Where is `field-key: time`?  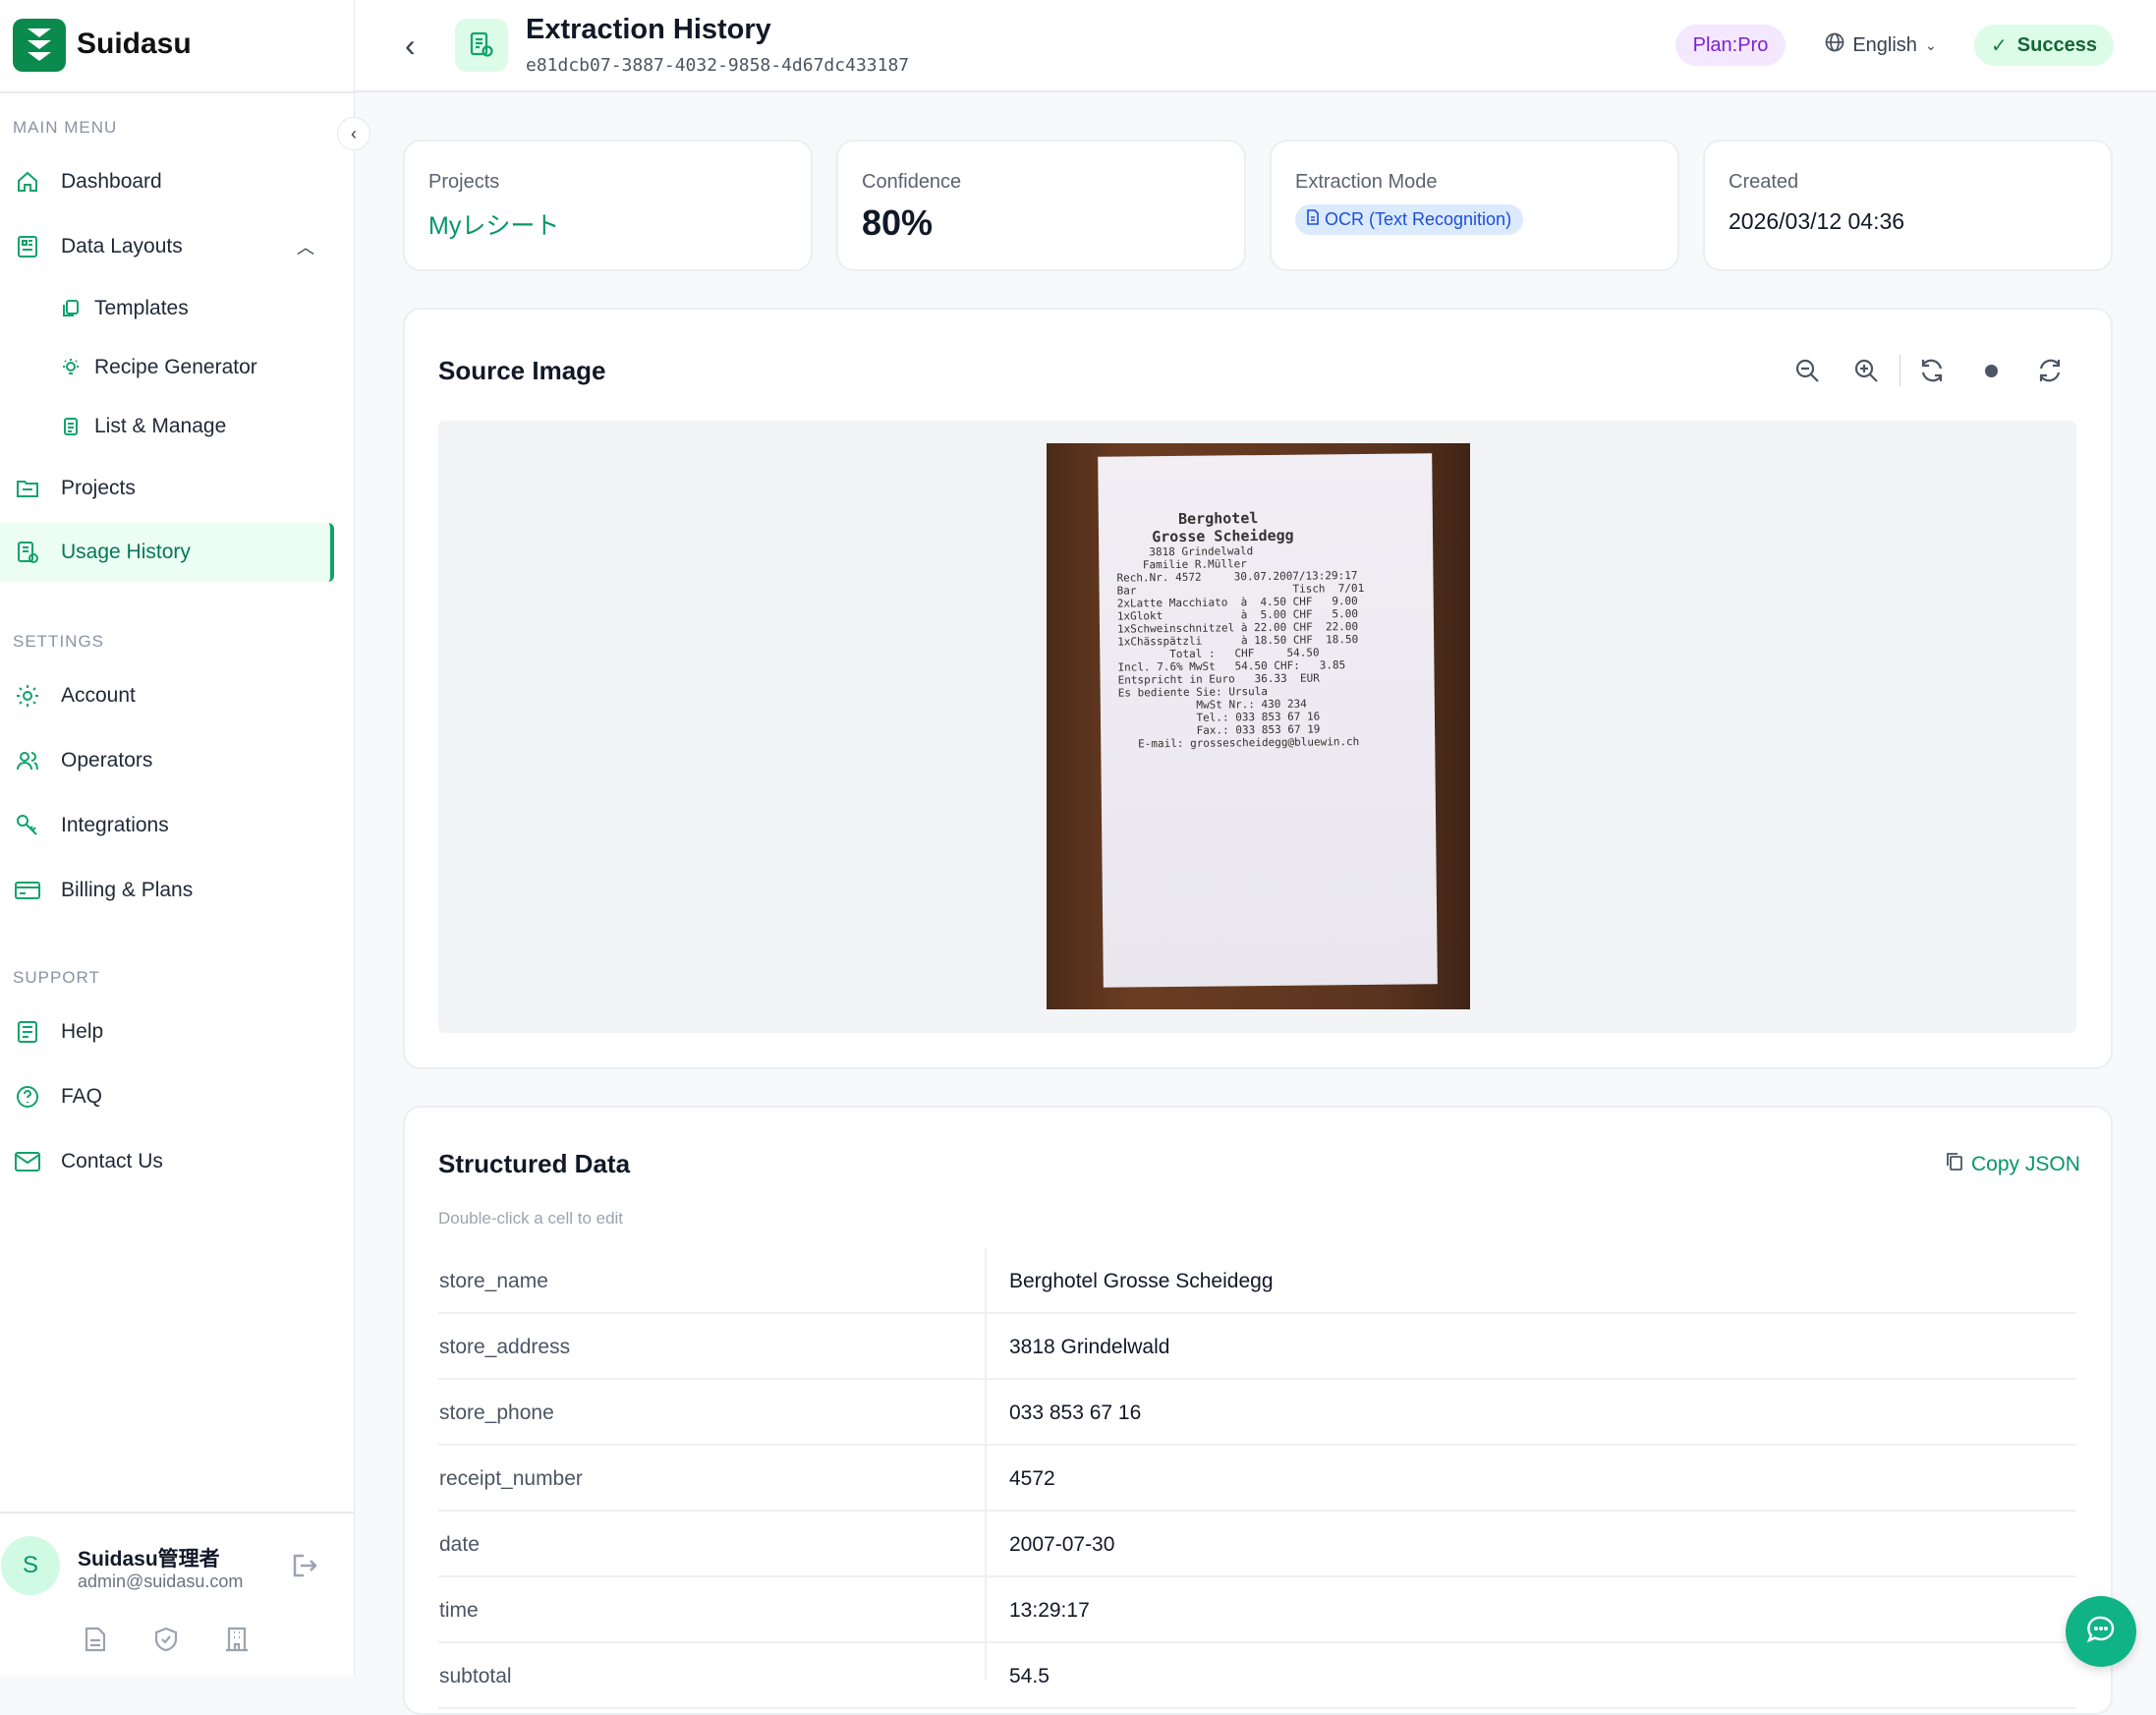 field-key: time is located at coordinates (459, 1610).